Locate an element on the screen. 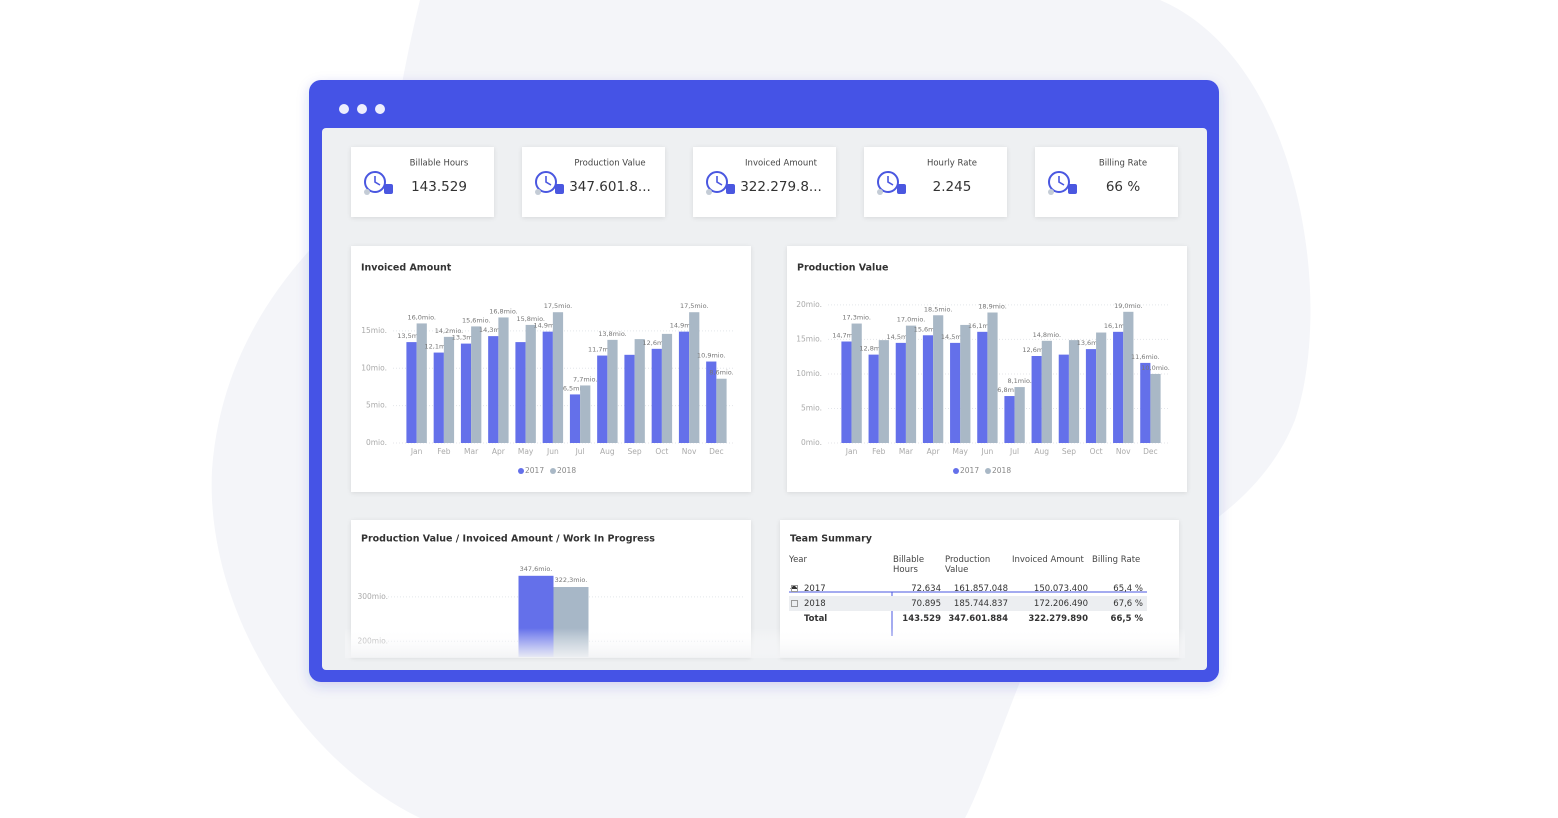 The height and width of the screenshot is (818, 1558). cell-text: 150.073.400 is located at coordinates (1060, 588).